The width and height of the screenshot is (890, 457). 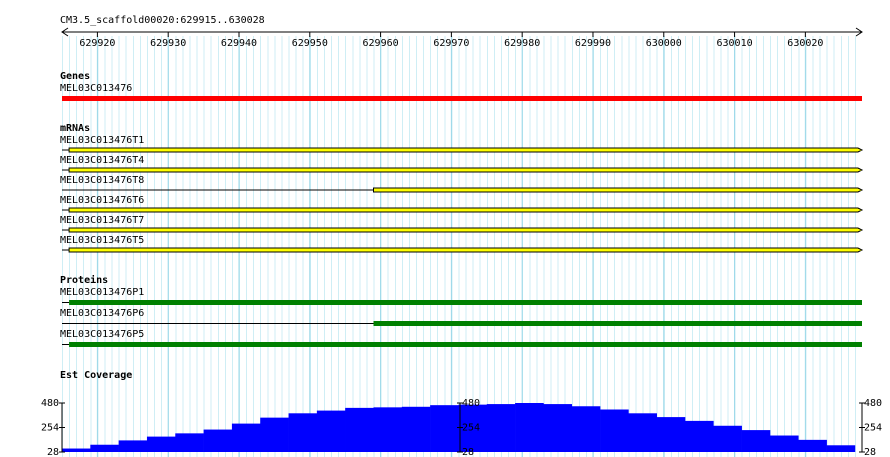 I want to click on x-tick-label: 629990, so click(x=593, y=43).